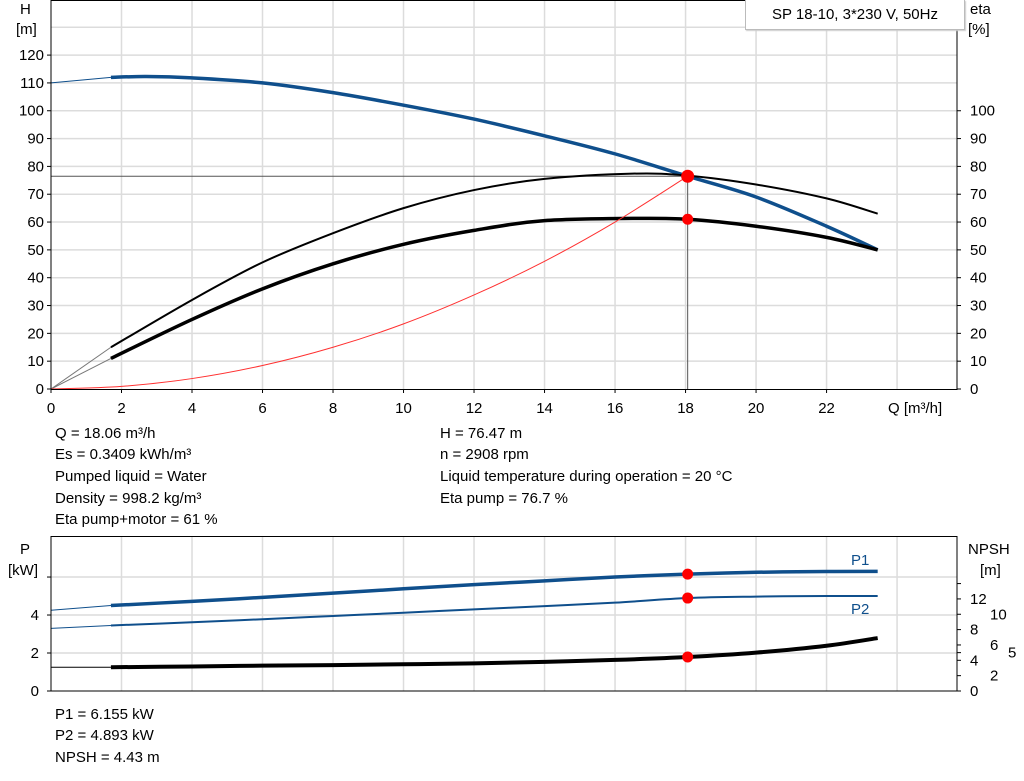 This screenshot has height=781, width=1024. Describe the element at coordinates (494, 588) in the screenshot. I see `p1-curve` at that location.